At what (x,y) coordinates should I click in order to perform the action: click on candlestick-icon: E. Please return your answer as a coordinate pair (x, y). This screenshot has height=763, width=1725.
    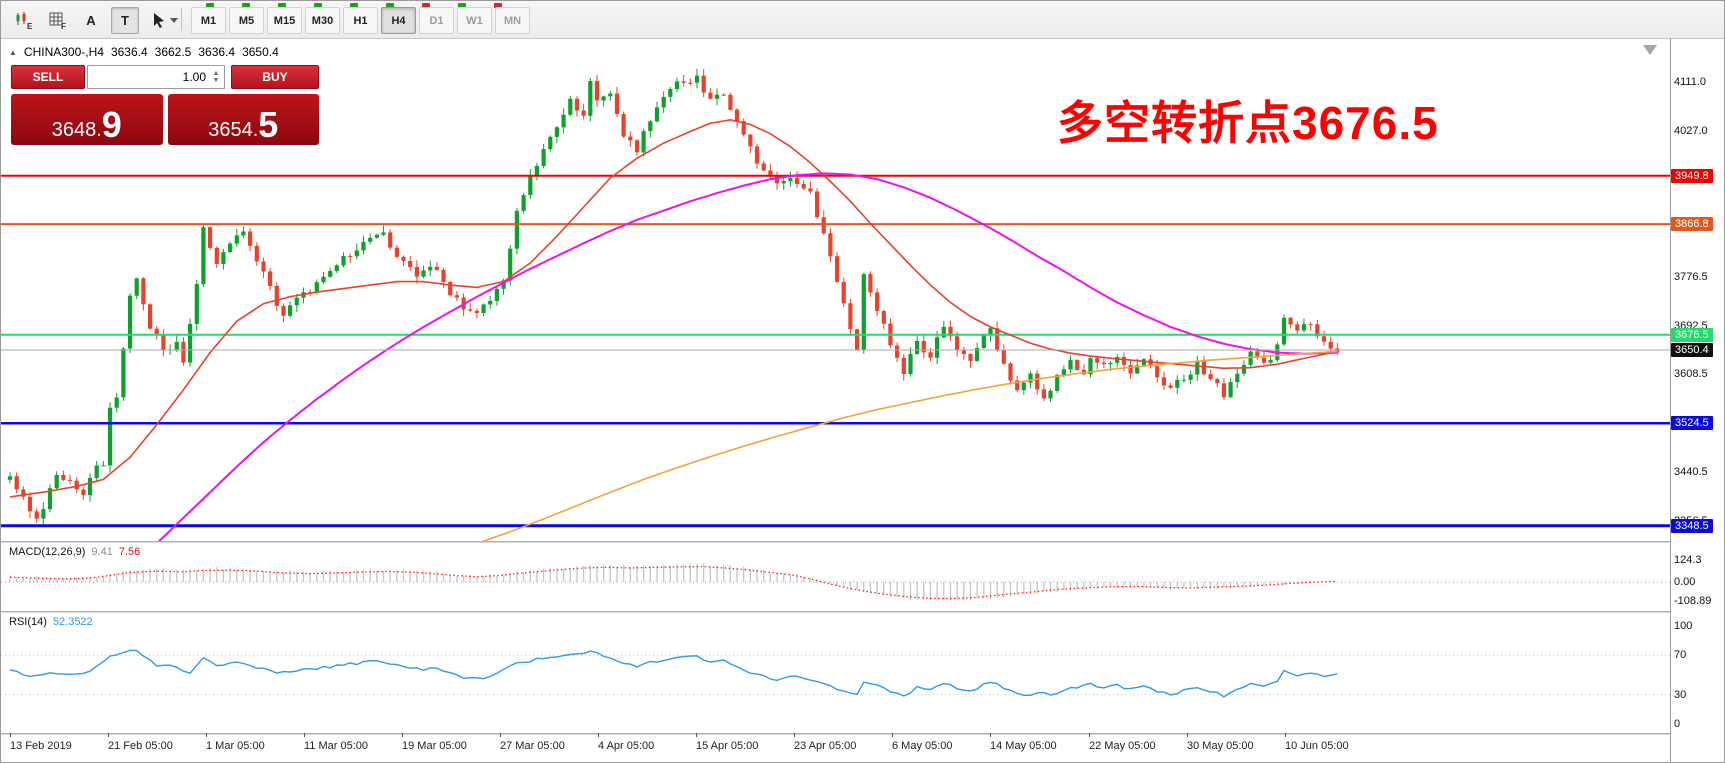
    Looking at the image, I should click on (24, 21).